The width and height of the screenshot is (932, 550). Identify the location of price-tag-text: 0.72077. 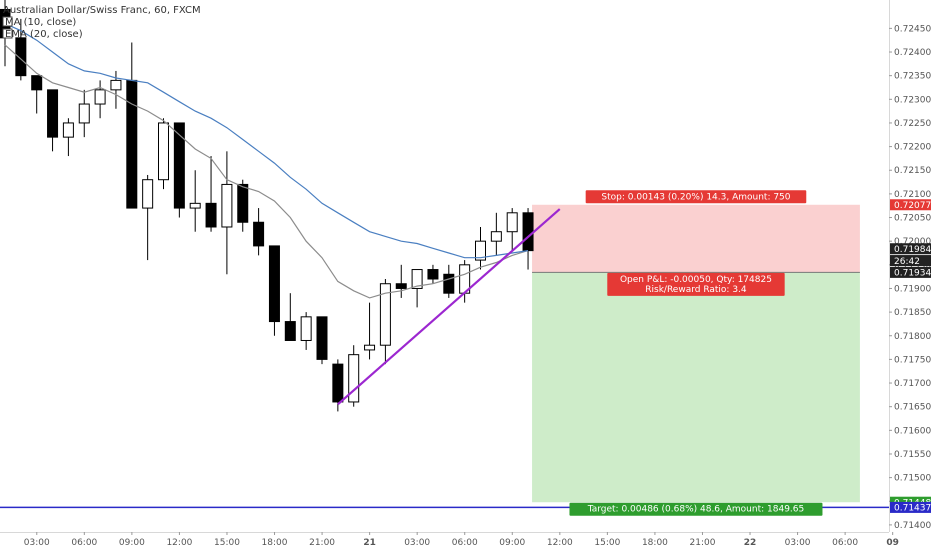
(912, 206).